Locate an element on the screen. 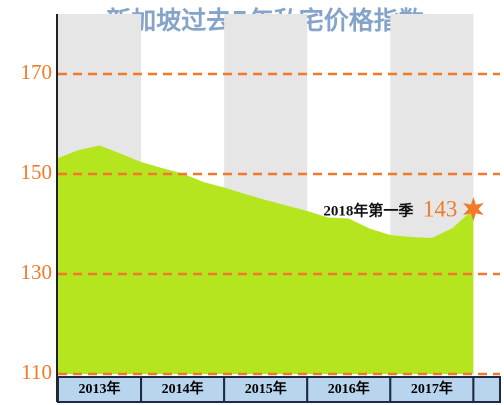  x-tick-label: 2015年 is located at coordinates (266, 388).